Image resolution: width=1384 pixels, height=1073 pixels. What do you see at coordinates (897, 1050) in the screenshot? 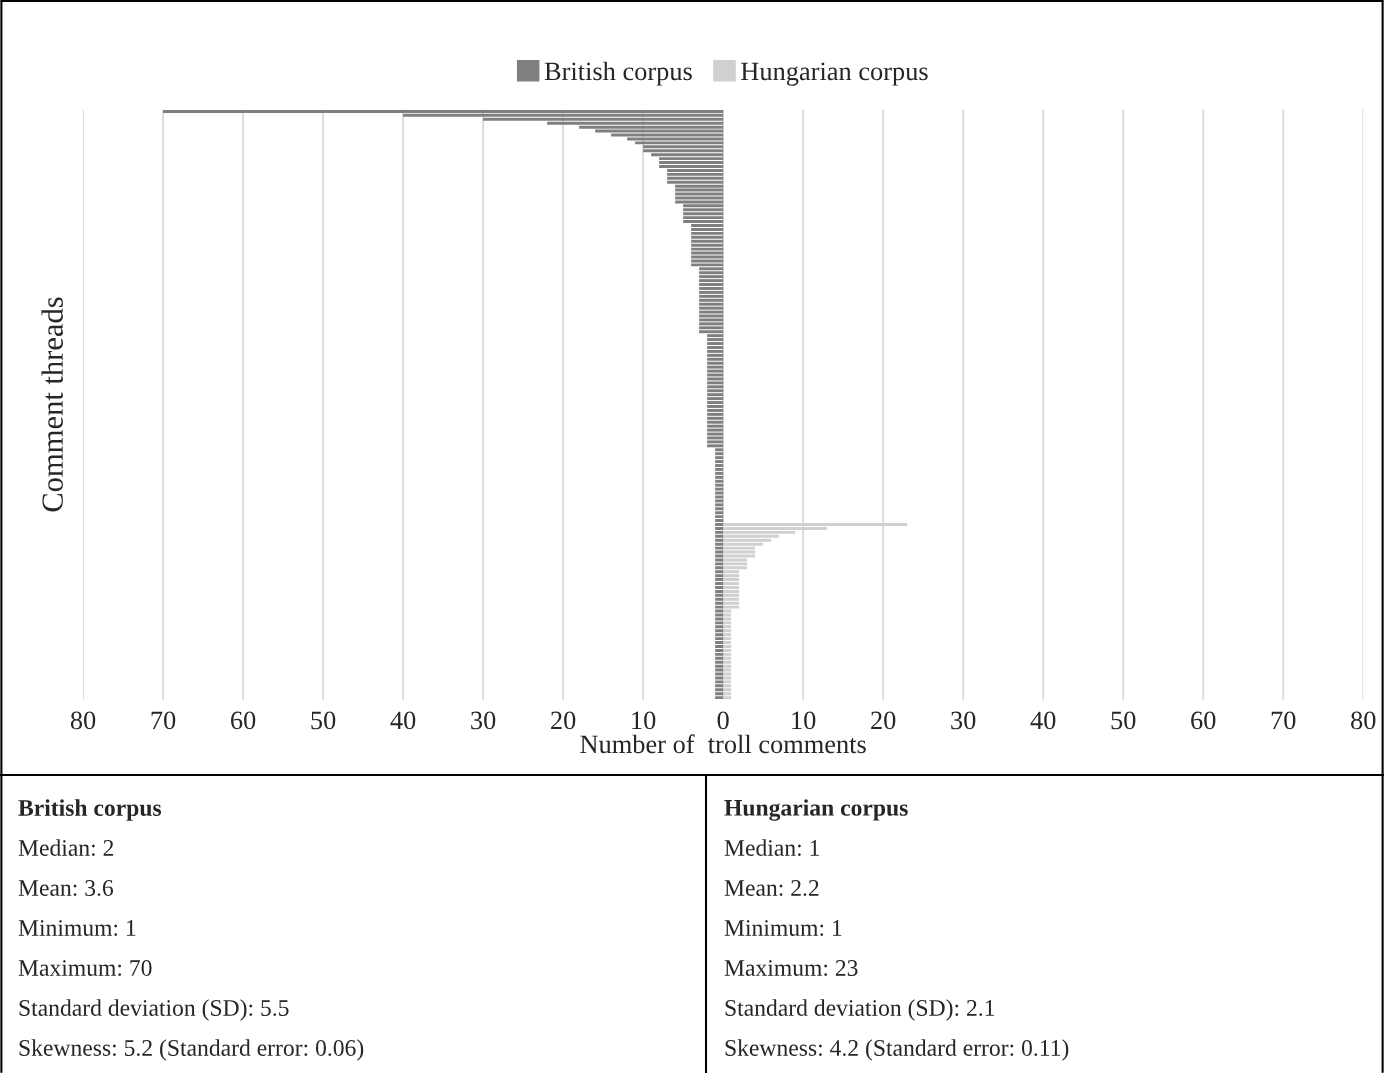
I see `text: Skewness: 4.2 (Standard error: 0.11)` at bounding box center [897, 1050].